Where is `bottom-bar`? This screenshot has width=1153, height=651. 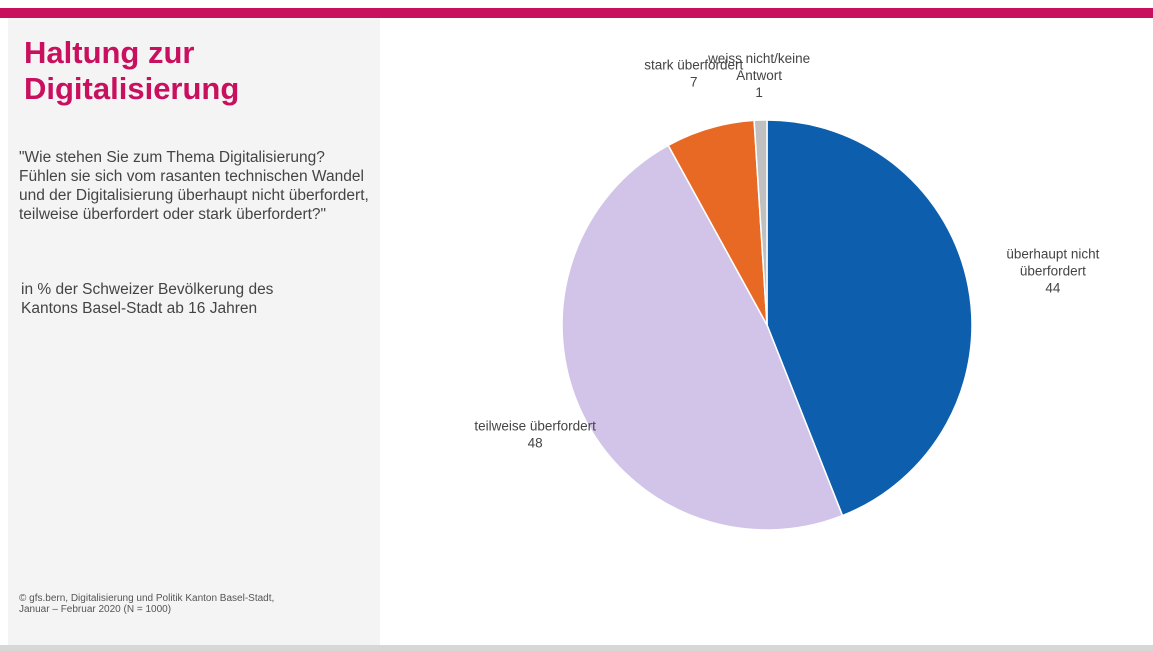
bottom-bar is located at coordinates (576, 648).